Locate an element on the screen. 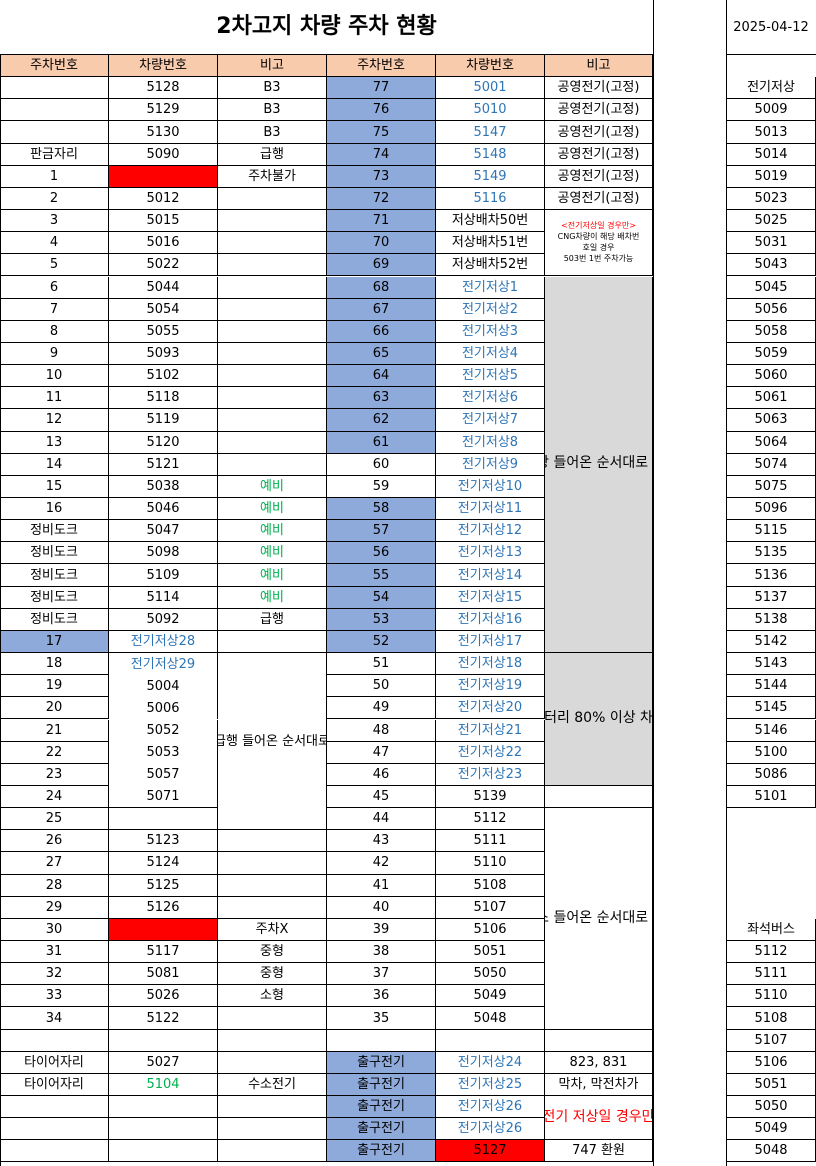  mid-vehicle-number: 전기저상17 is located at coordinates (490, 642).